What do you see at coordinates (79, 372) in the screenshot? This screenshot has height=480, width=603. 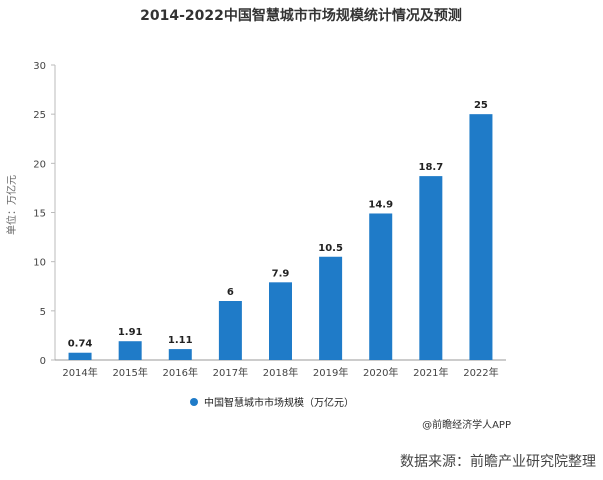 I see `x-tick-label: 2014年` at bounding box center [79, 372].